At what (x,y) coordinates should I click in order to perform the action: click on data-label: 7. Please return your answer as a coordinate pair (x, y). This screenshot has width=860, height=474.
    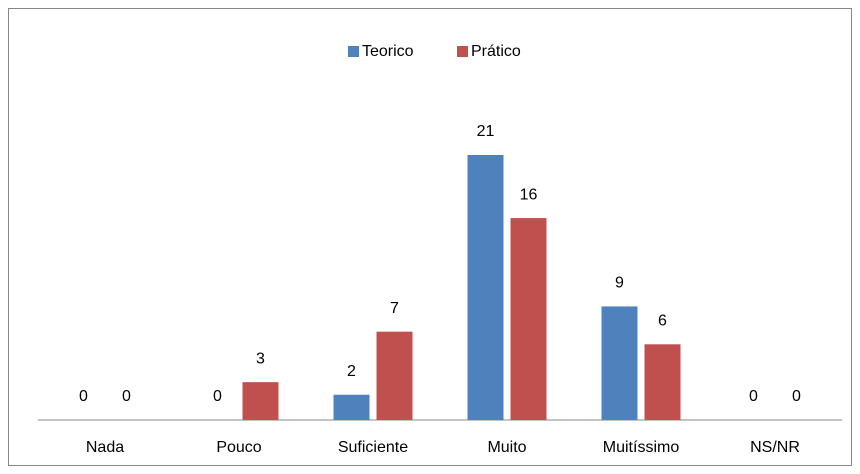
    Looking at the image, I should click on (394, 308).